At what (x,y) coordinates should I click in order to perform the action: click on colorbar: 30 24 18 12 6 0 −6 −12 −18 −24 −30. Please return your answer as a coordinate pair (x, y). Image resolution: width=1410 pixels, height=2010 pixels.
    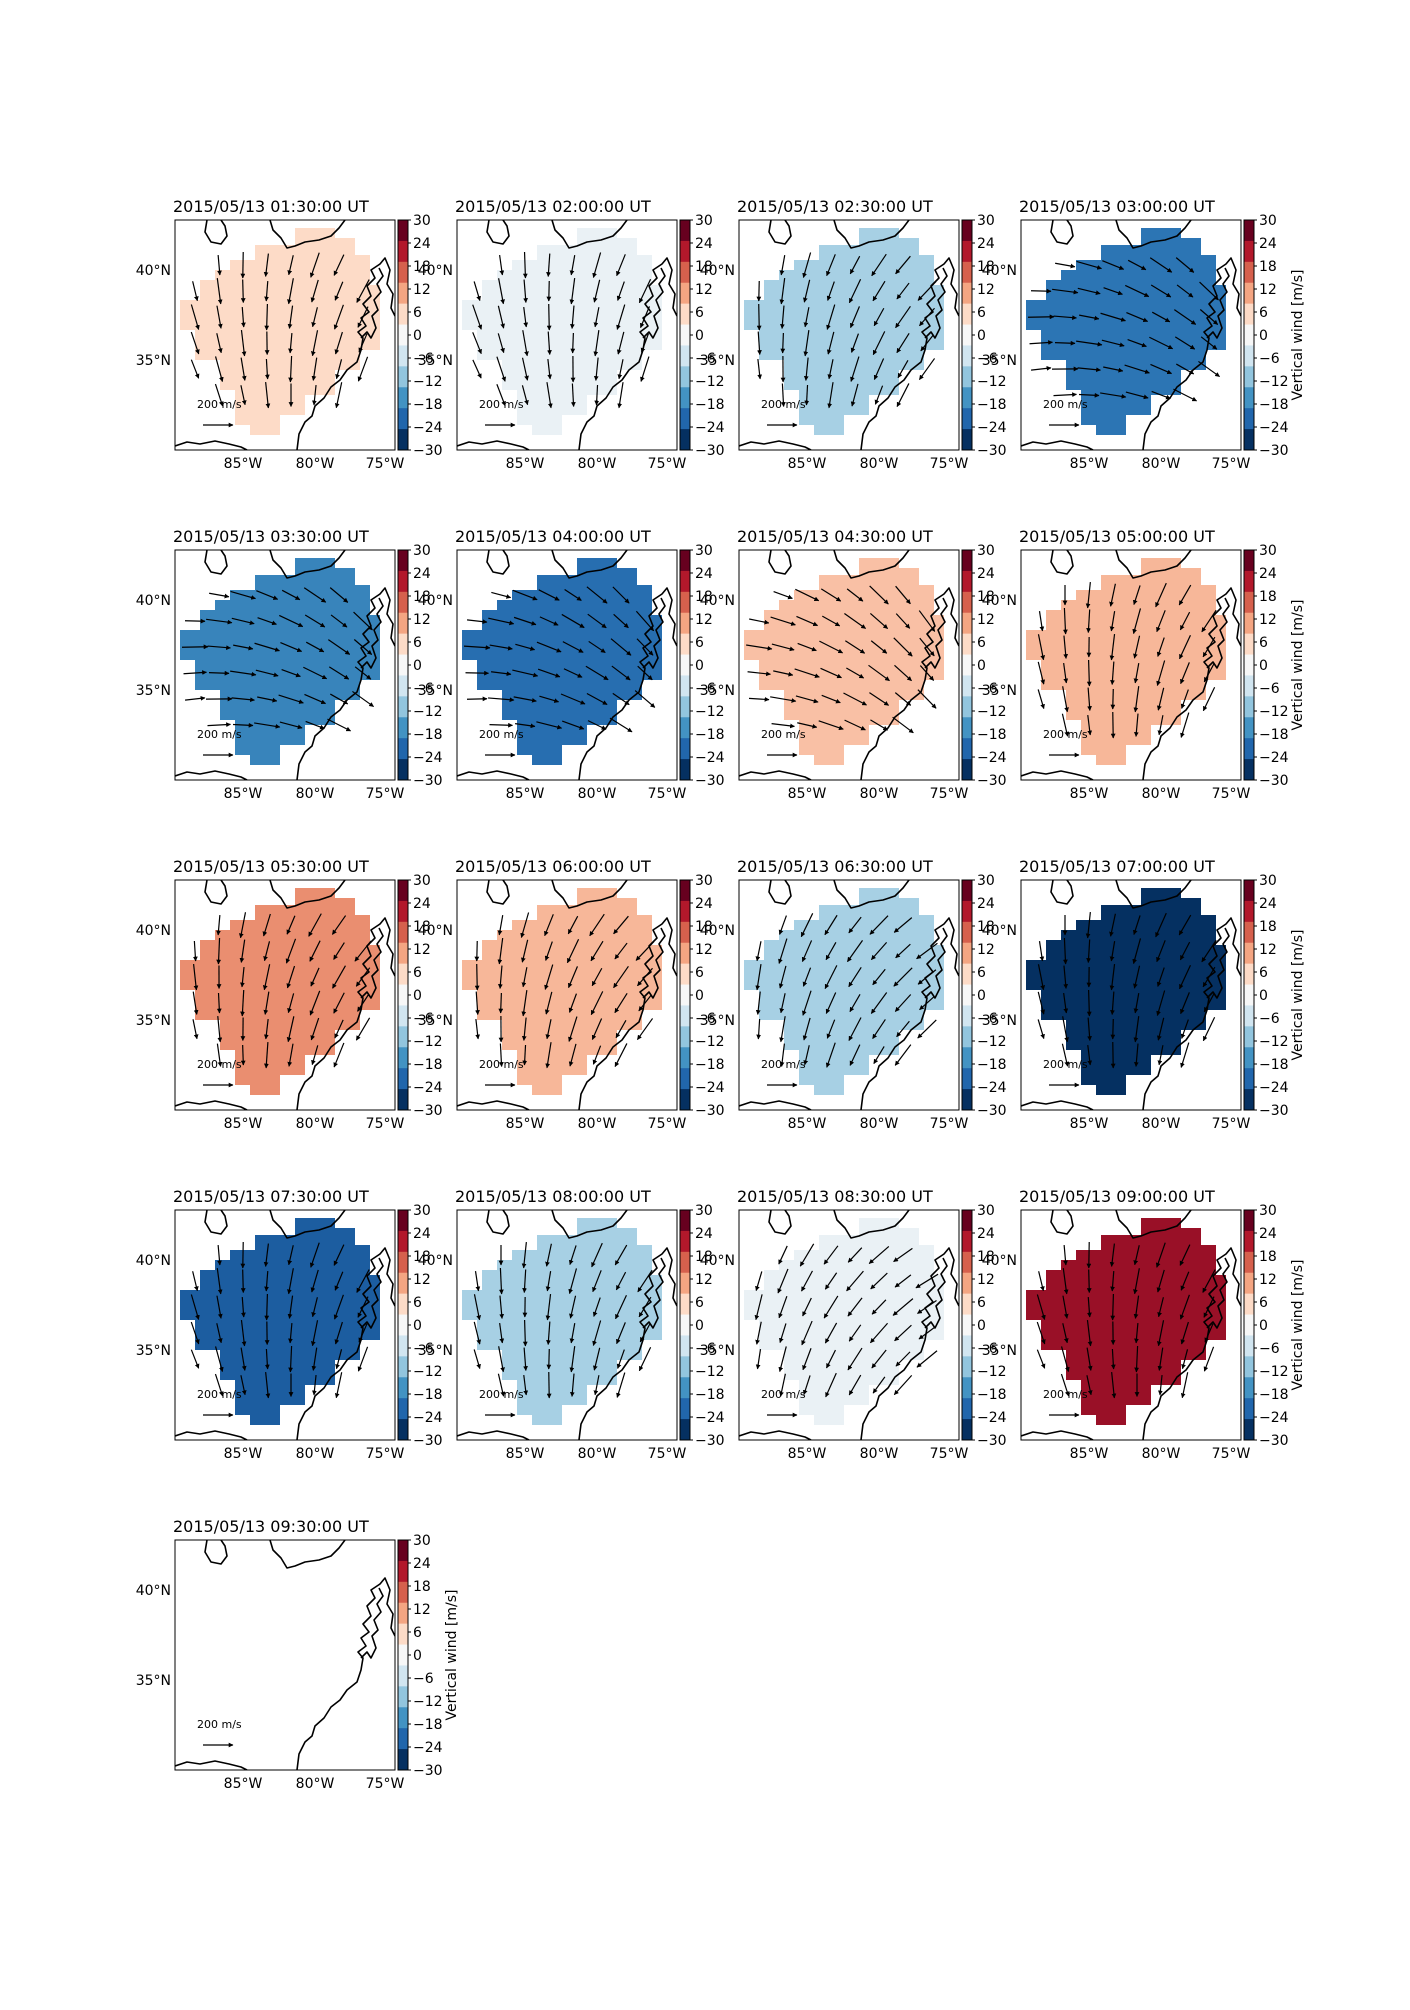
    Looking at the image, I should click on (420, 666).